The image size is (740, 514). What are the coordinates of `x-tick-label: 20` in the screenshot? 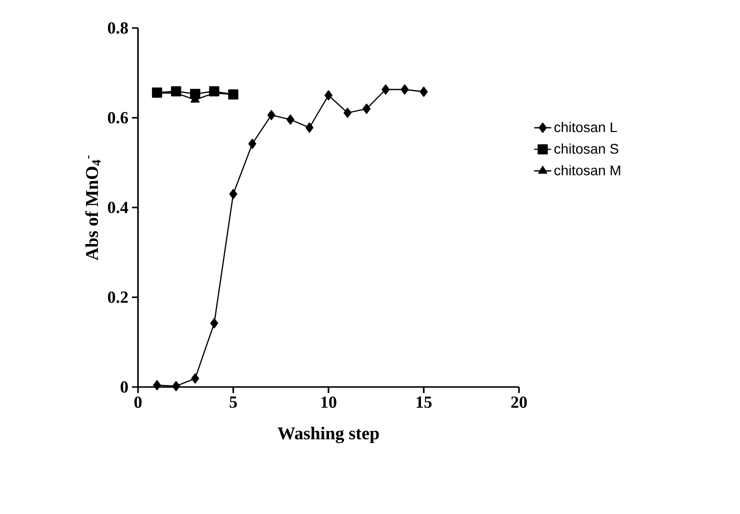 It's located at (519, 402).